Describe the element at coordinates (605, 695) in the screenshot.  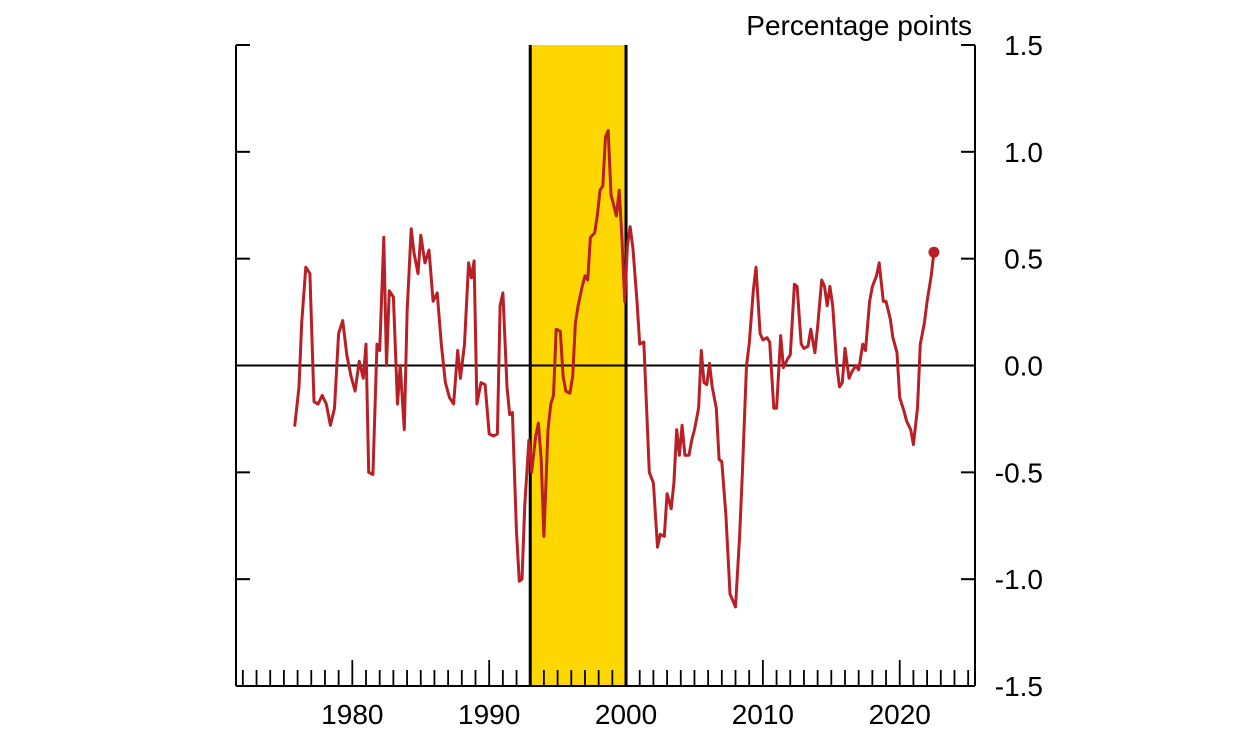
I see `x-axis: 1980 1990 2000 2010 2020` at that location.